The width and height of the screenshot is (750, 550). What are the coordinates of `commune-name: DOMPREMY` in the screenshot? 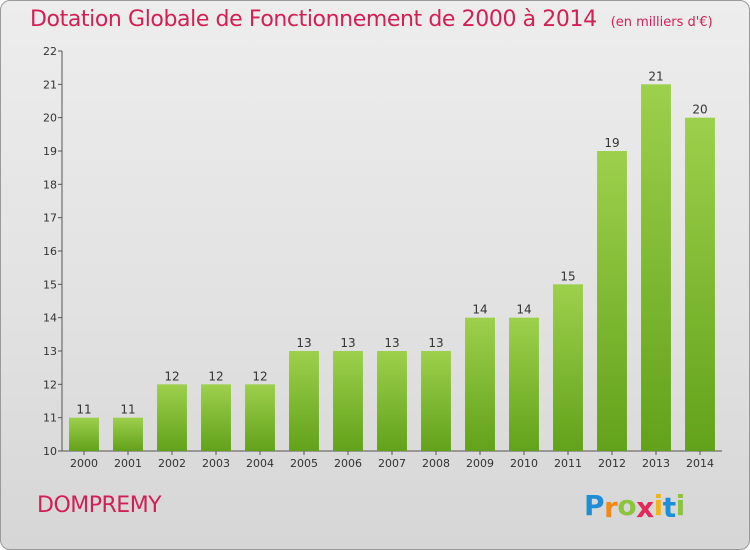 It's located at (99, 505).